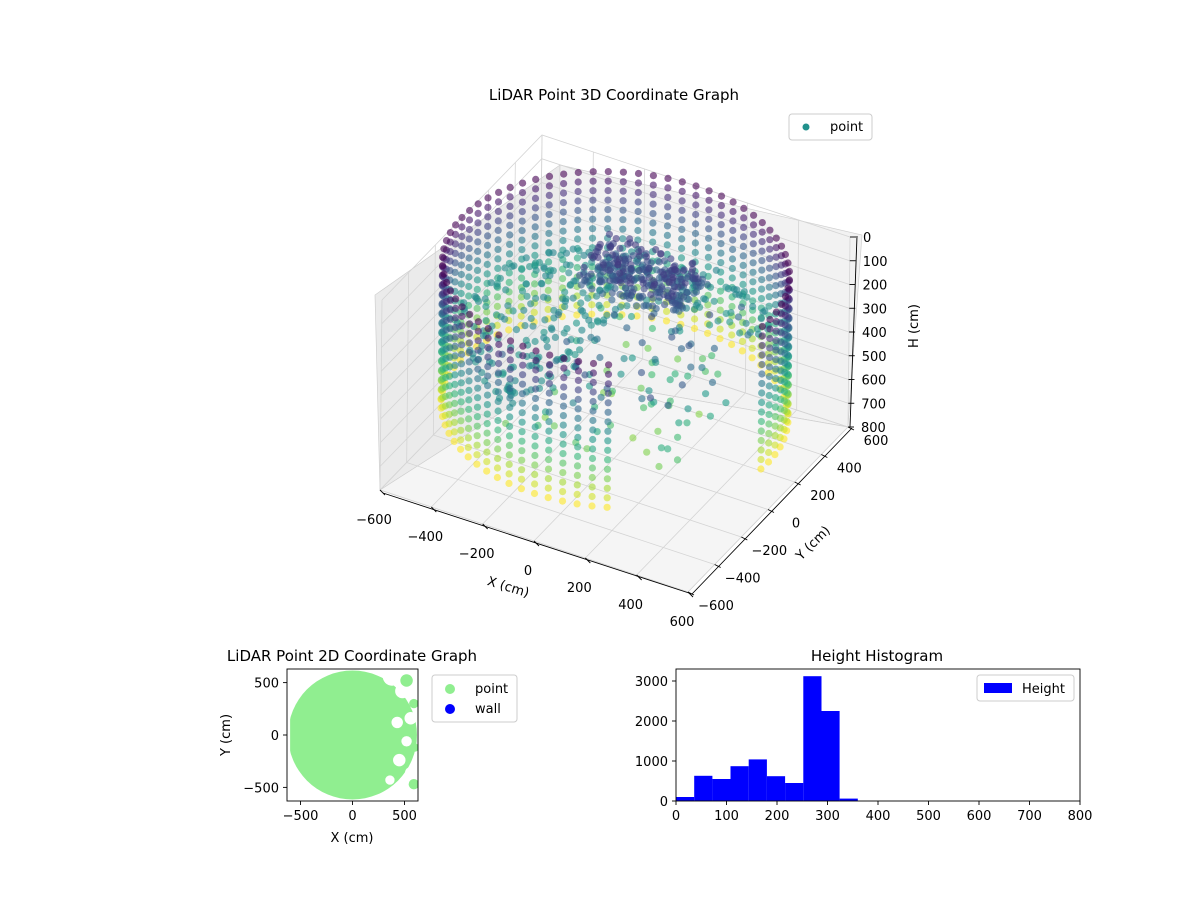 Image resolution: width=1200 pixels, height=900 pixels. I want to click on y-tick-mark-3d, so click(771, 511).